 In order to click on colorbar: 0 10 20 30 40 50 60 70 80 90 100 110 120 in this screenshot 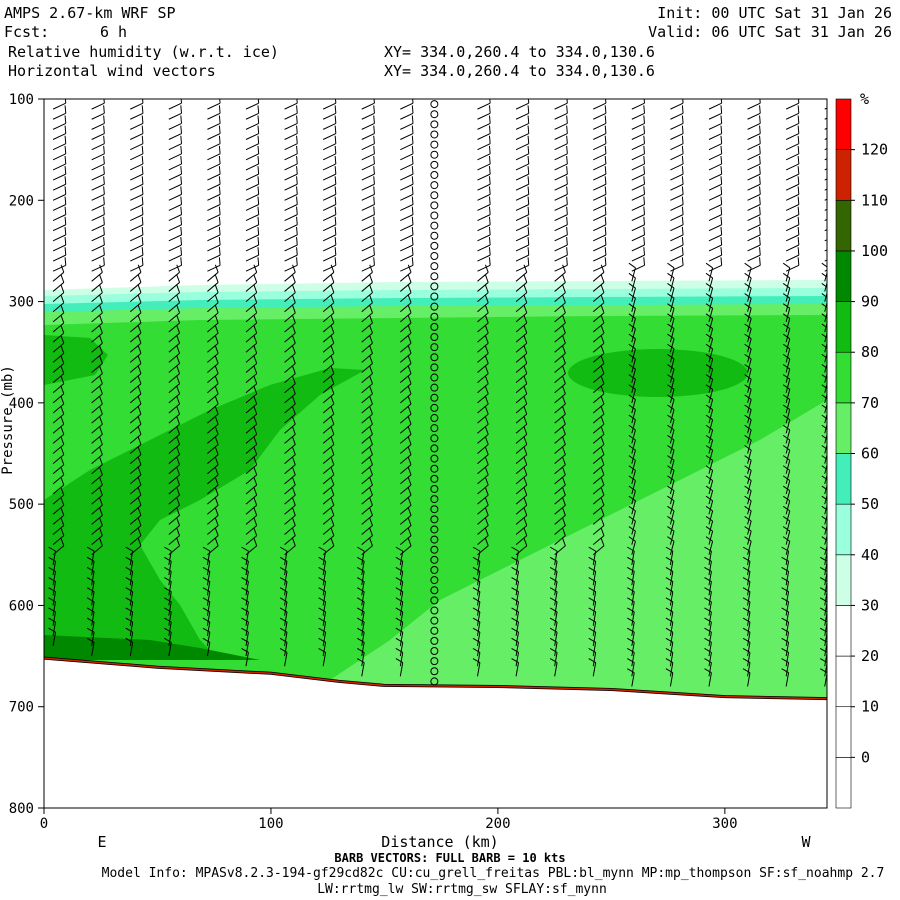, I will do `click(861, 453)`.